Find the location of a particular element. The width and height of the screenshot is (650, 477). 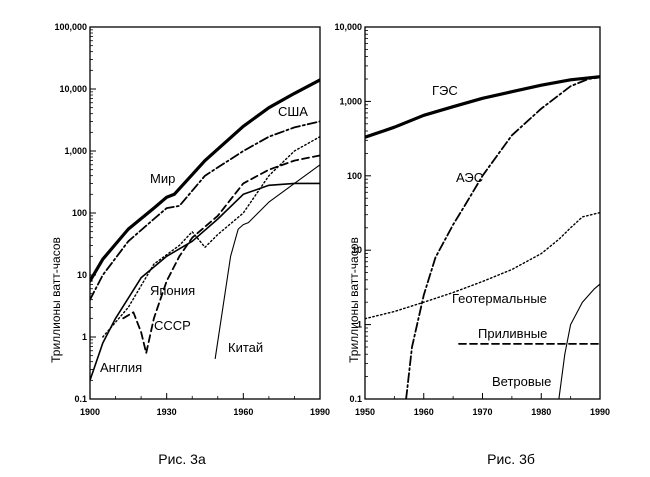

figure-caption: Рис. 3б is located at coordinates (511, 459).